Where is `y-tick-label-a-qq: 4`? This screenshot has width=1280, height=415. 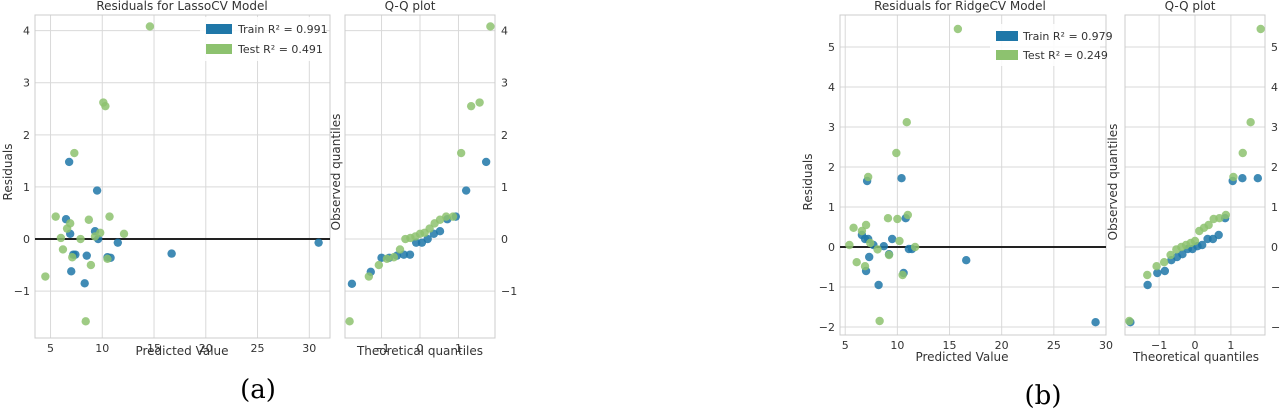
y-tick-label-a-qq: 4 is located at coordinates (504, 31).